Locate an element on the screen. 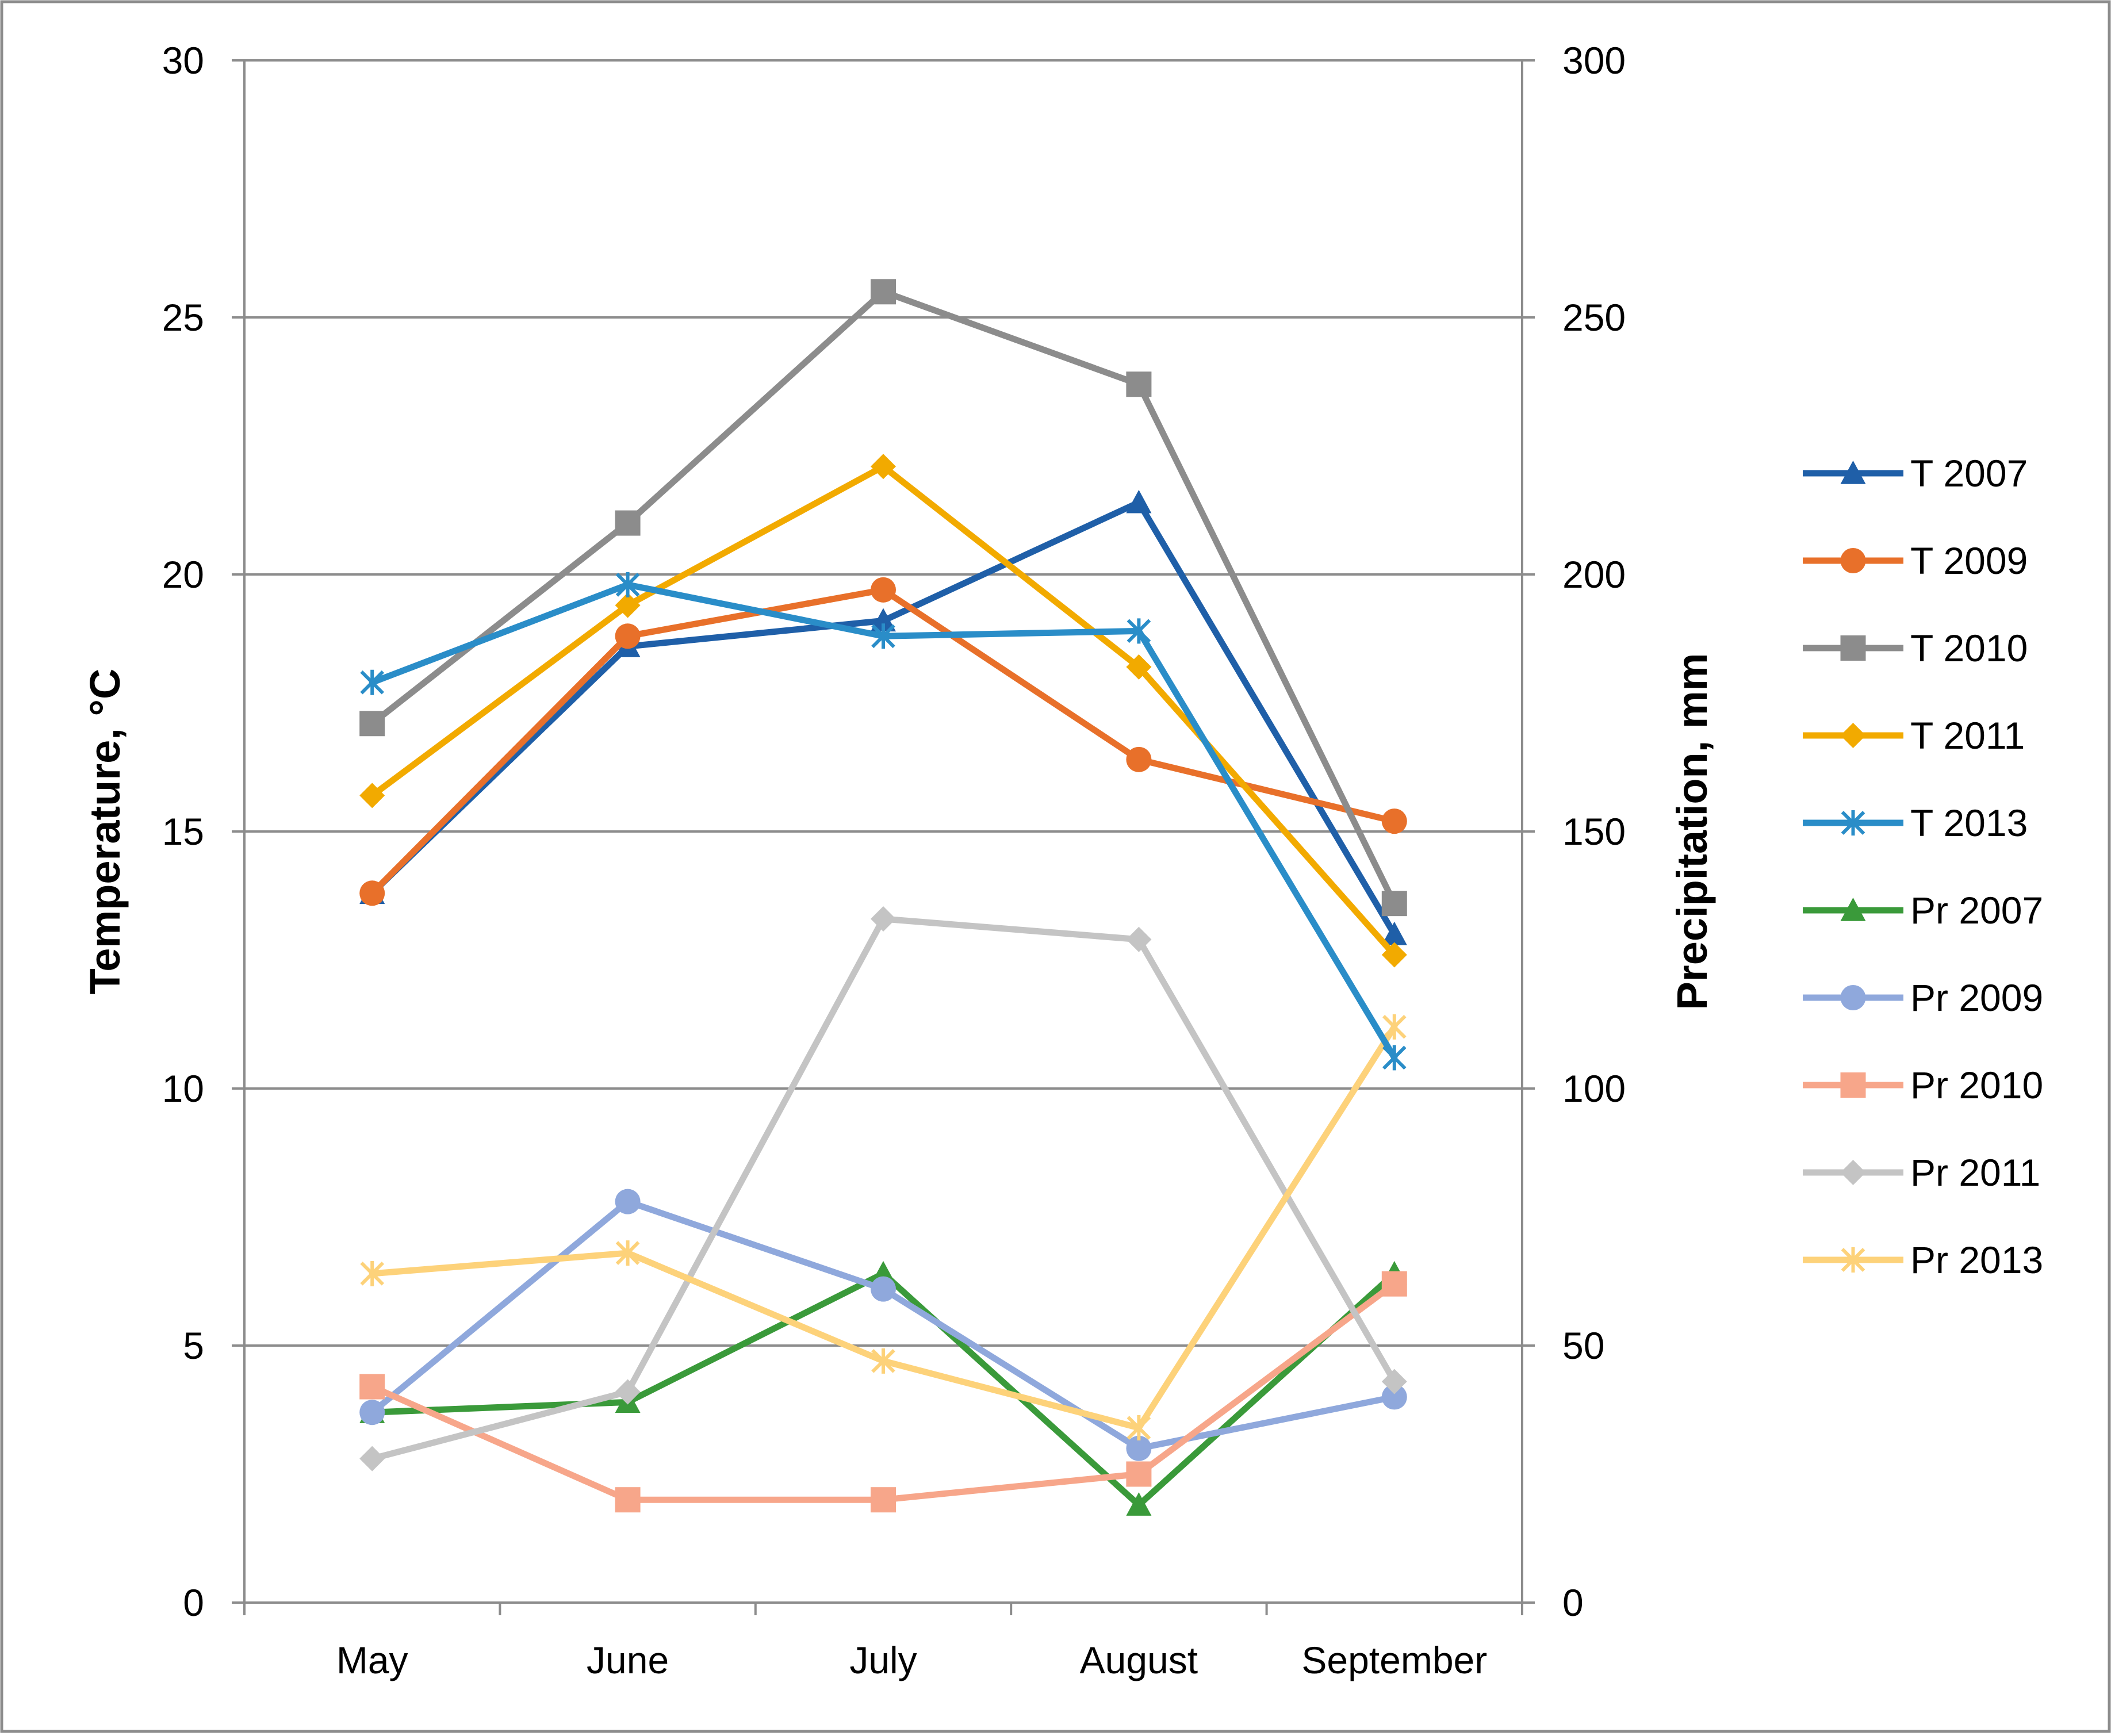  x-tick-label: June is located at coordinates (628, 1660).